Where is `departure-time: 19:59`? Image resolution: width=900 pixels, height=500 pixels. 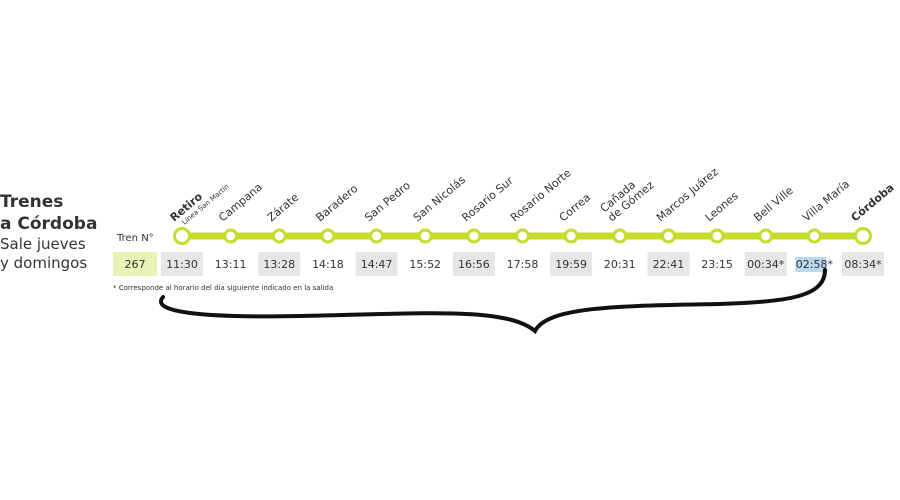
departure-time: 19:59 is located at coordinates (571, 264).